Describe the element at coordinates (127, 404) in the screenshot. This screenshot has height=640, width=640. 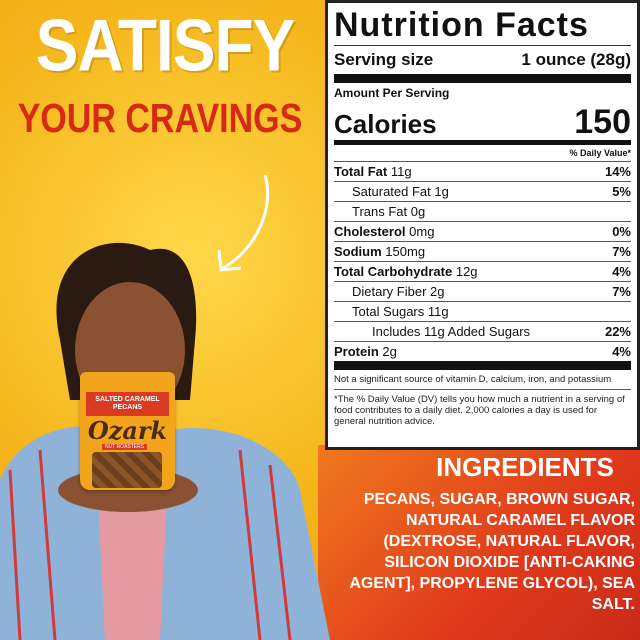
I see `product-flavor: SALTED CARAMEL PECANS` at that location.